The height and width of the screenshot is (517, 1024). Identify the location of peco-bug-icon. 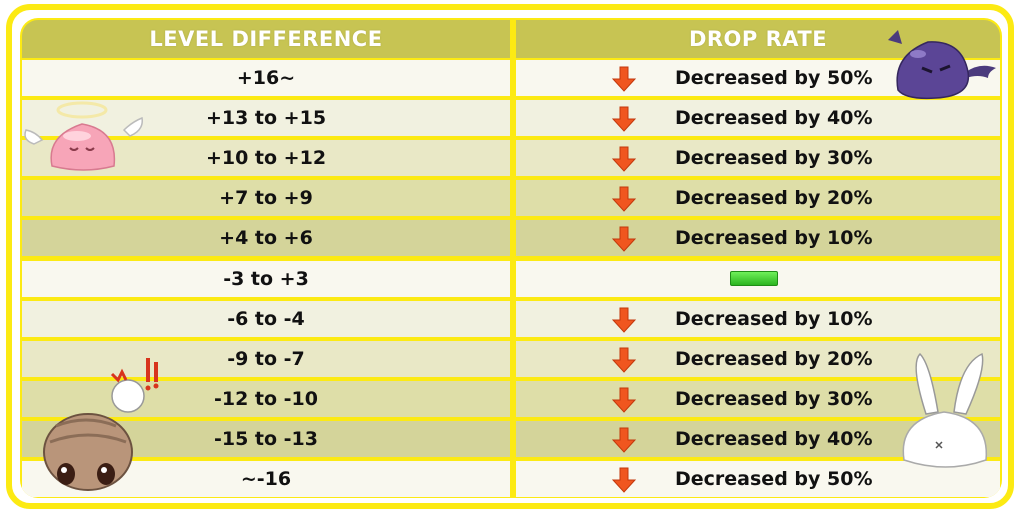
(88, 452).